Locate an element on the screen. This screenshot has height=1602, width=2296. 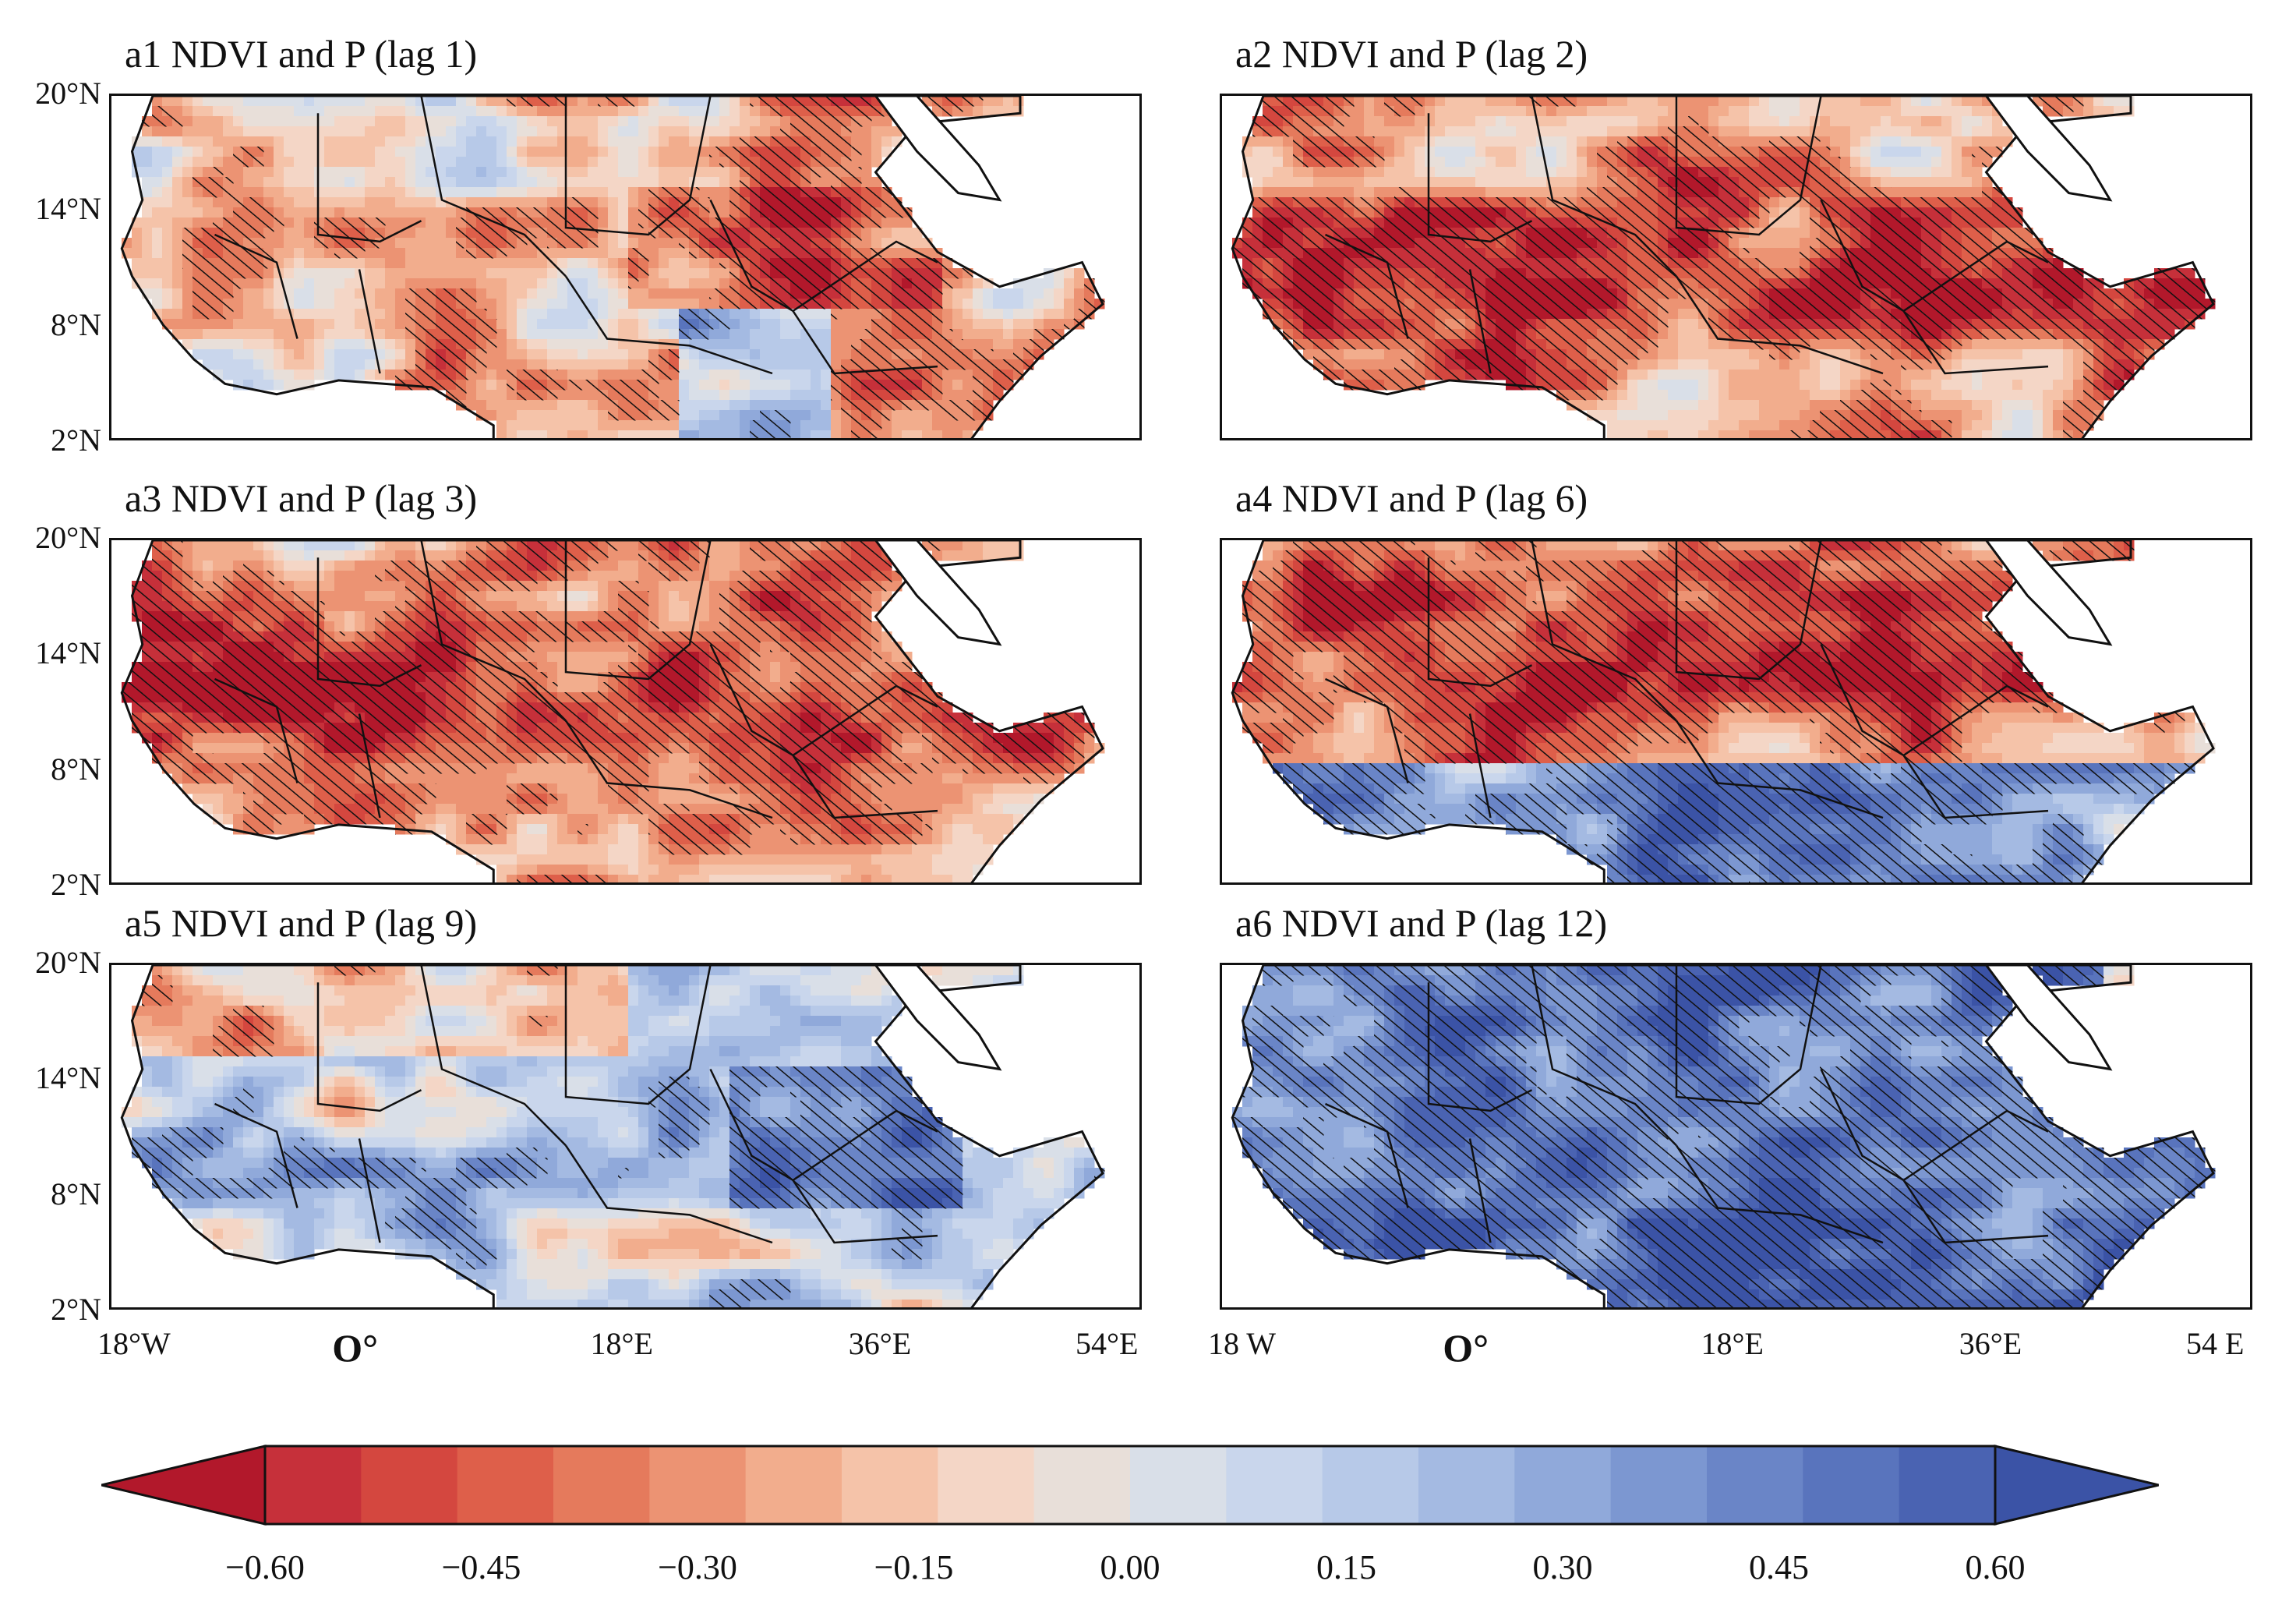
colorbar is located at coordinates (1130, 1485).